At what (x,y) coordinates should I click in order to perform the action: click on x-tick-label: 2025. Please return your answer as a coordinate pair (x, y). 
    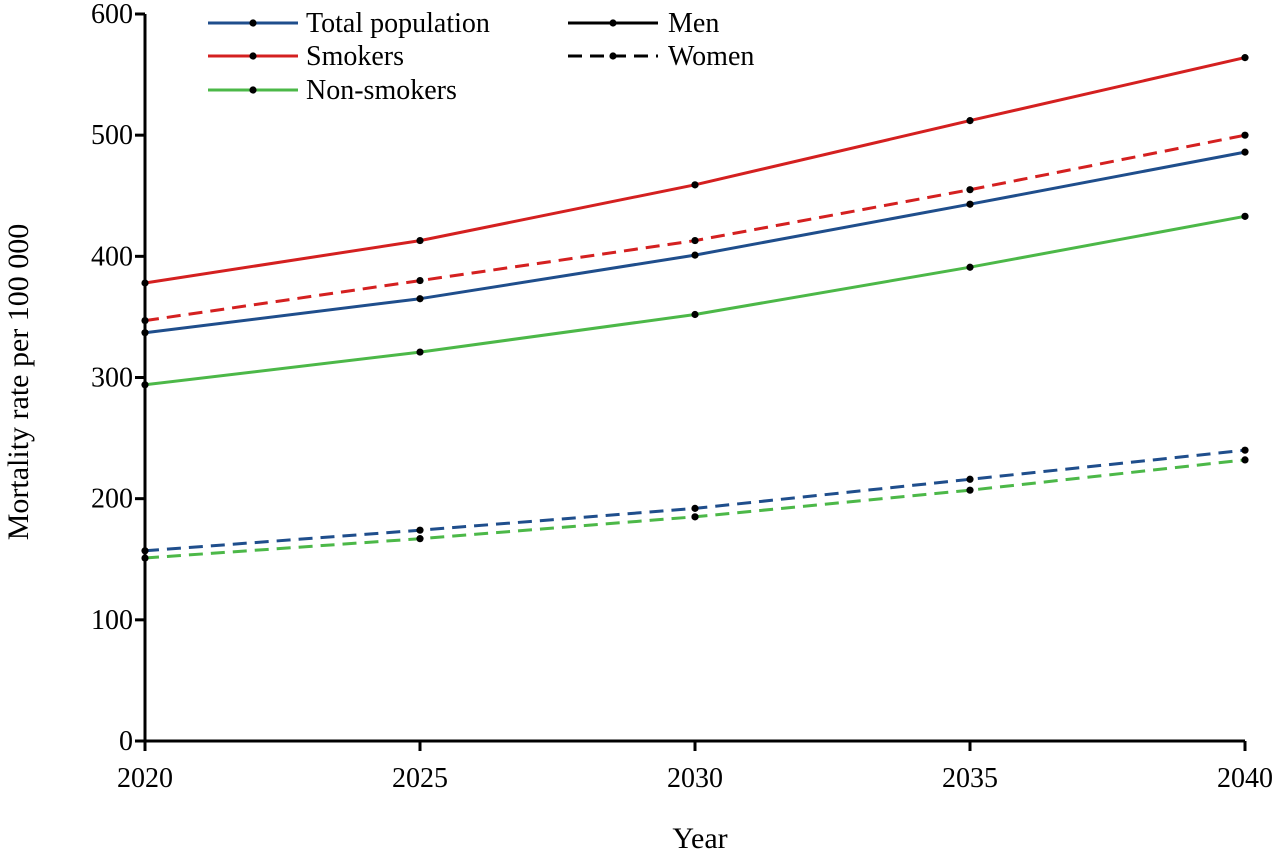
    Looking at the image, I should click on (420, 778).